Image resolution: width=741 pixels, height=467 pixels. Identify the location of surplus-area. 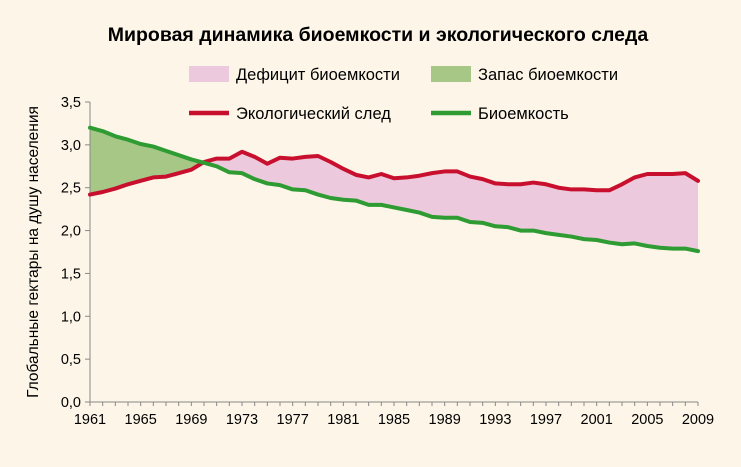
(147, 161).